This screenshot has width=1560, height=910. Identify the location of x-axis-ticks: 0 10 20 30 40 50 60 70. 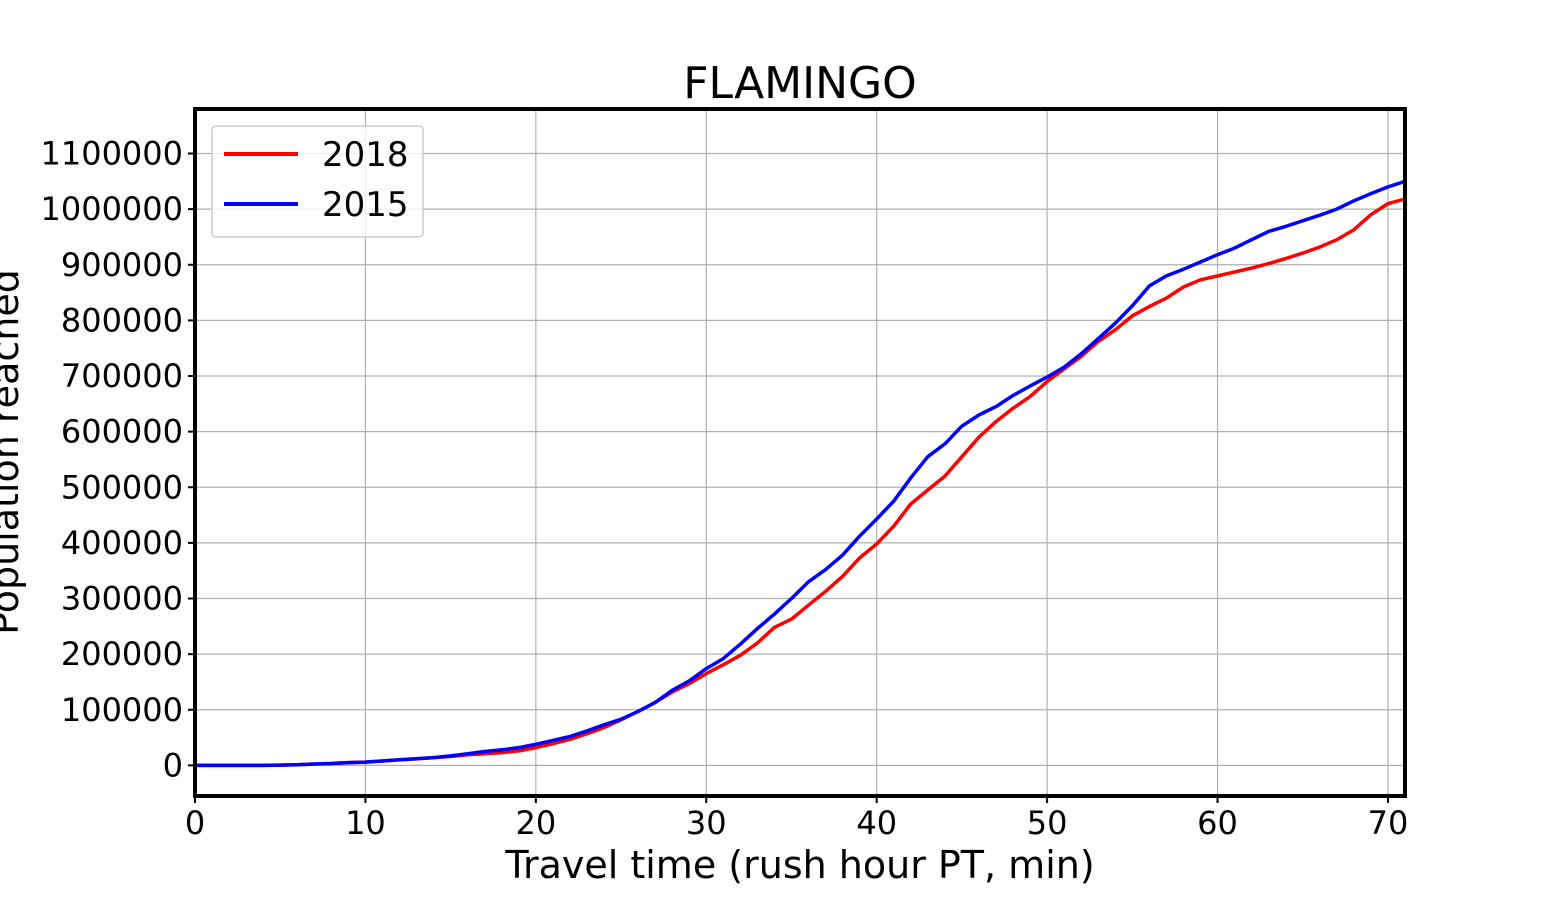
(796, 819).